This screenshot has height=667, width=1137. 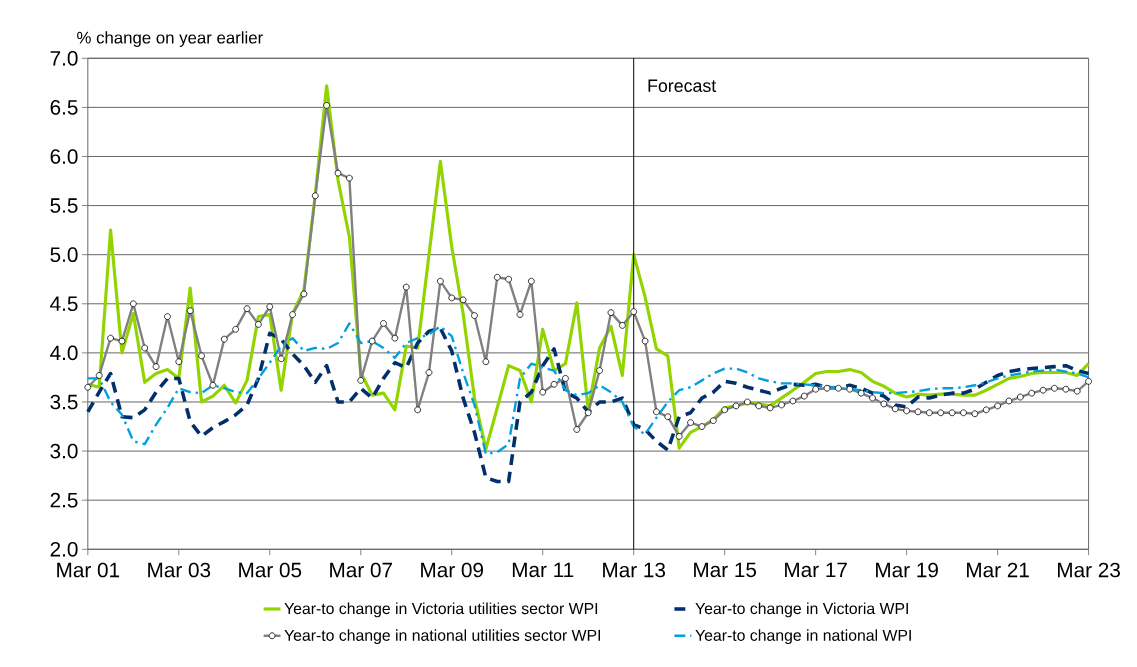 I want to click on y-tick-label: 7.0, so click(x=64, y=58).